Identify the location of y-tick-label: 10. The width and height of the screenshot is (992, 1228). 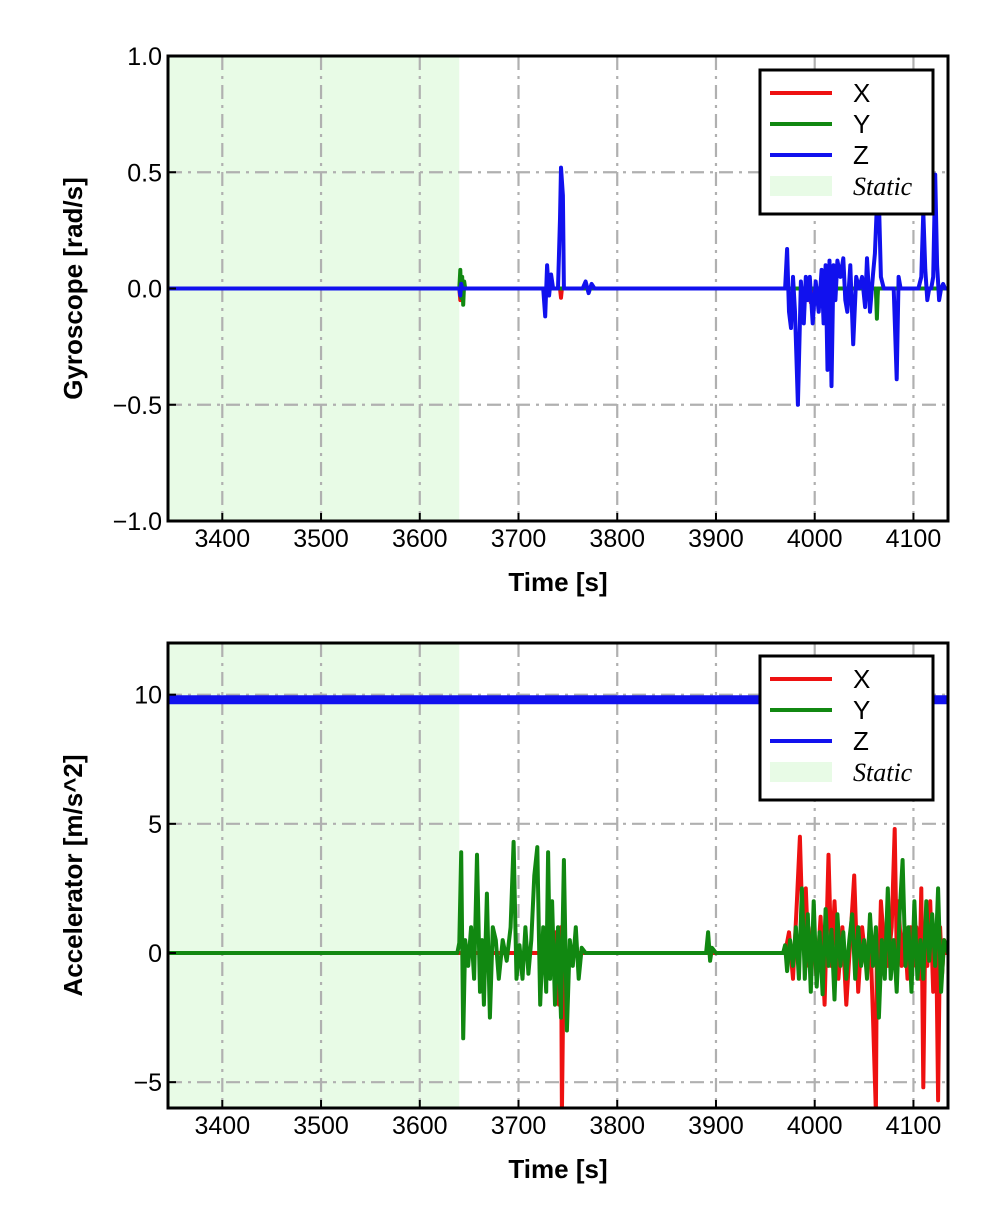
(148, 696).